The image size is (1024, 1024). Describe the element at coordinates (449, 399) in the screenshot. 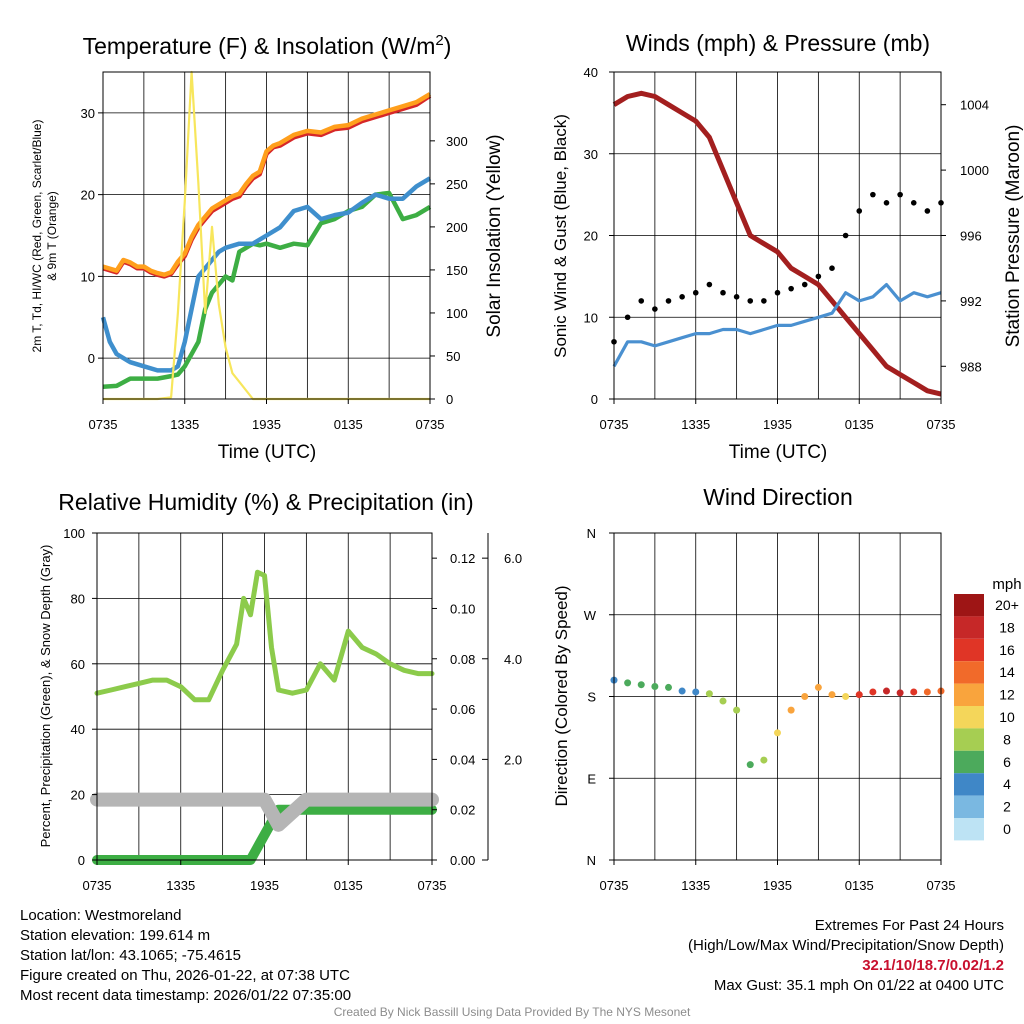

I see `y-right-tick-label: 0` at that location.